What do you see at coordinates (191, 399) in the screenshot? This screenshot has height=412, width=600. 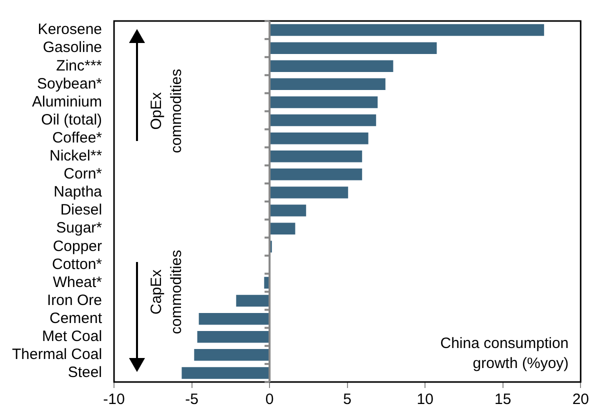 I see `x-tick-label: -5` at bounding box center [191, 399].